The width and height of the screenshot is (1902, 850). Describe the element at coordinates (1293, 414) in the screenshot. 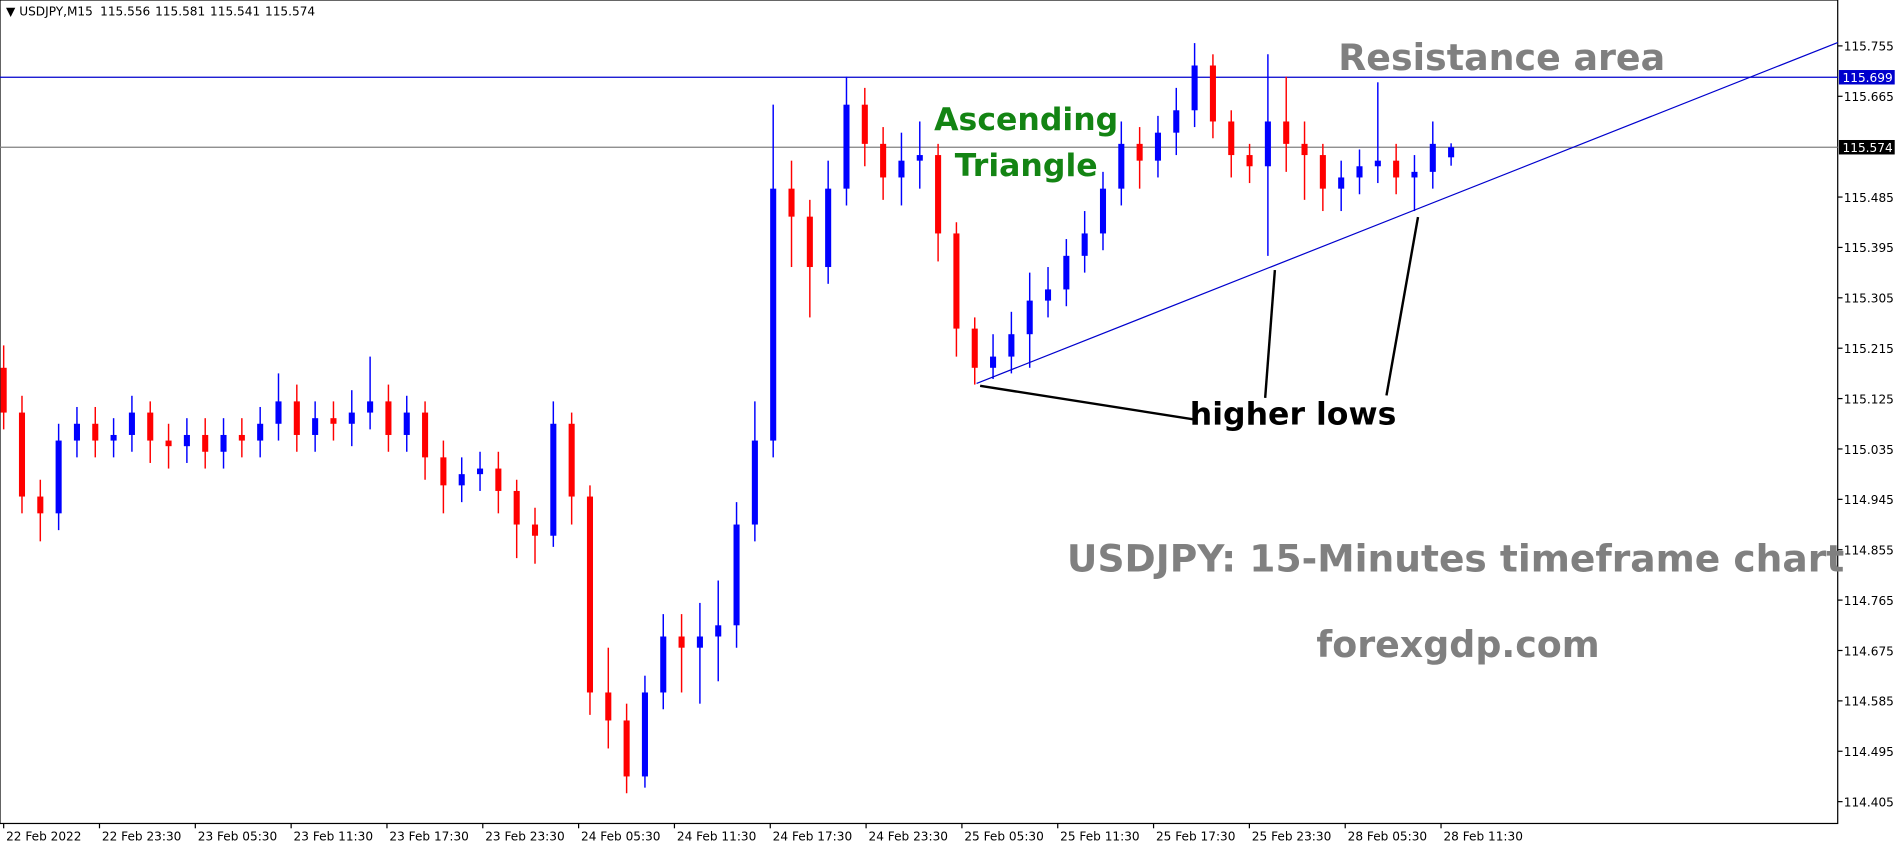

I see `annotation: higher lows` at that location.